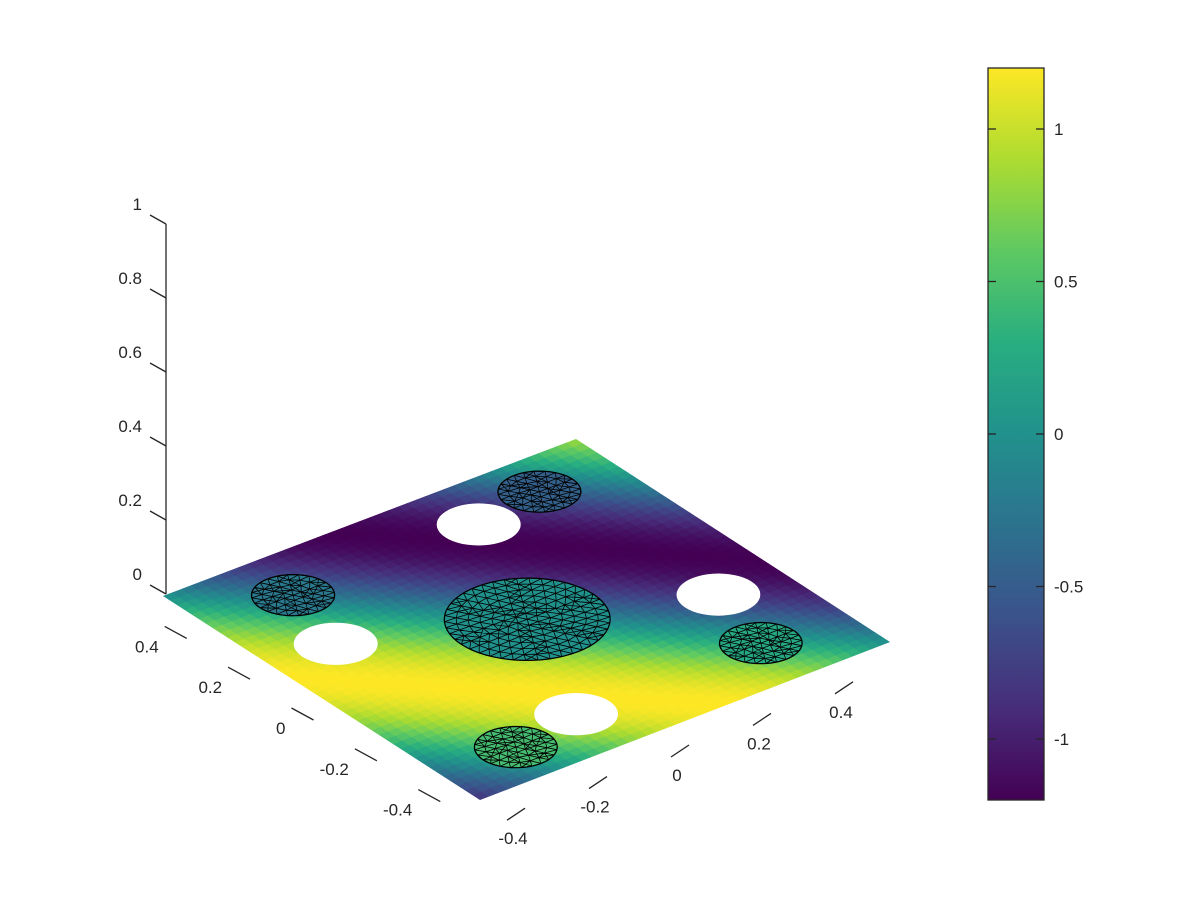 The height and width of the screenshot is (900, 1200). What do you see at coordinates (1068, 587) in the screenshot?
I see `colorbar-tick-label: -0.5` at bounding box center [1068, 587].